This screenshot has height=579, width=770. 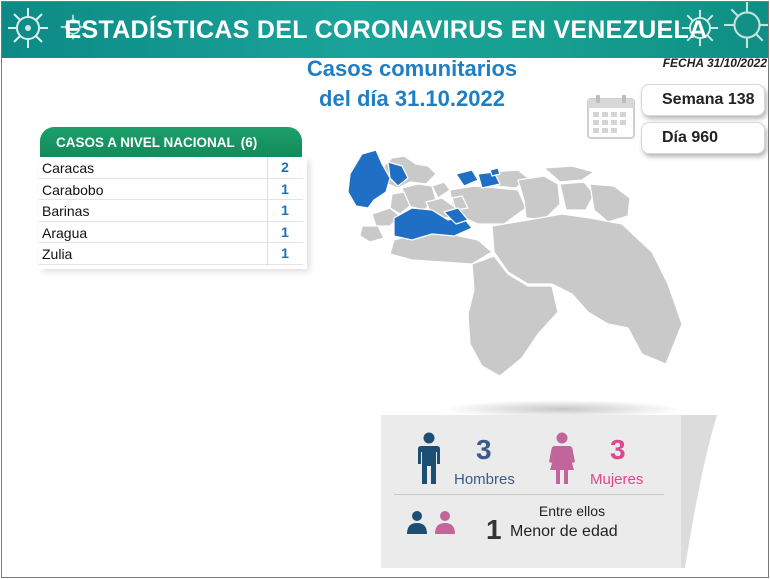 What do you see at coordinates (285, 167) in the screenshot?
I see `state-cases: 2` at bounding box center [285, 167].